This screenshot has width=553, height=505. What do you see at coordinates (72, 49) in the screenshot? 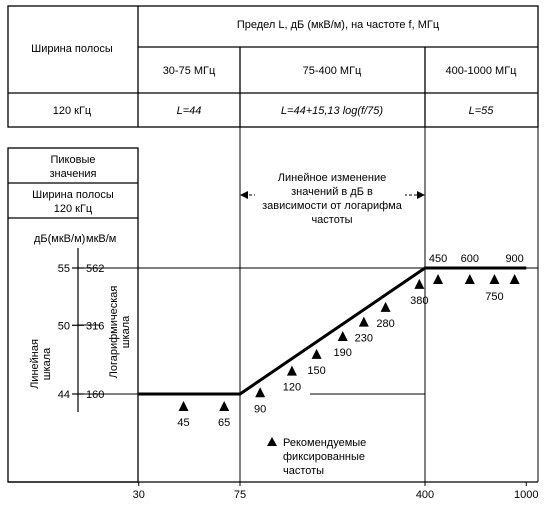
I see `bandwidth-header: Ширина полосы` at bounding box center [72, 49].